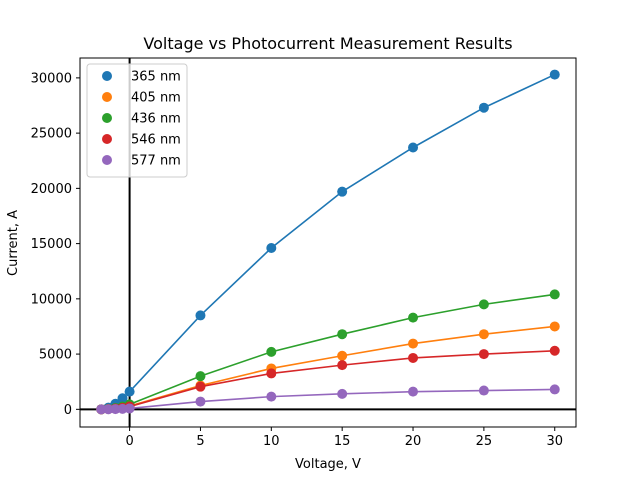 This screenshot has width=640, height=480. Describe the element at coordinates (55, 355) in the screenshot. I see `y-tick-label: 5000` at that location.